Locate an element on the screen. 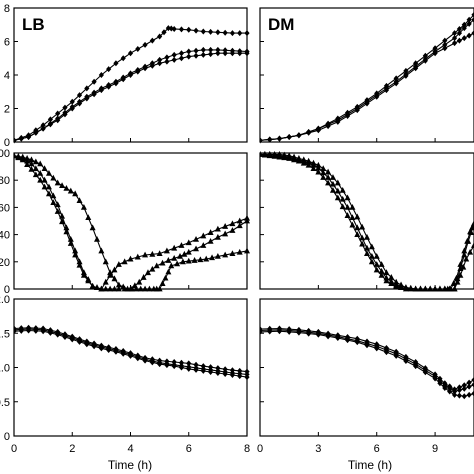  axes-frame is located at coordinates (366, 221).